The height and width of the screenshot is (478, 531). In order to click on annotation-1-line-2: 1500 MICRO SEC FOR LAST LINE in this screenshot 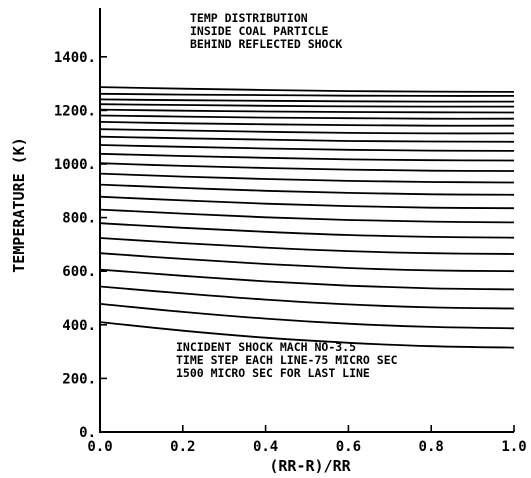, I will do `click(273, 373)`.